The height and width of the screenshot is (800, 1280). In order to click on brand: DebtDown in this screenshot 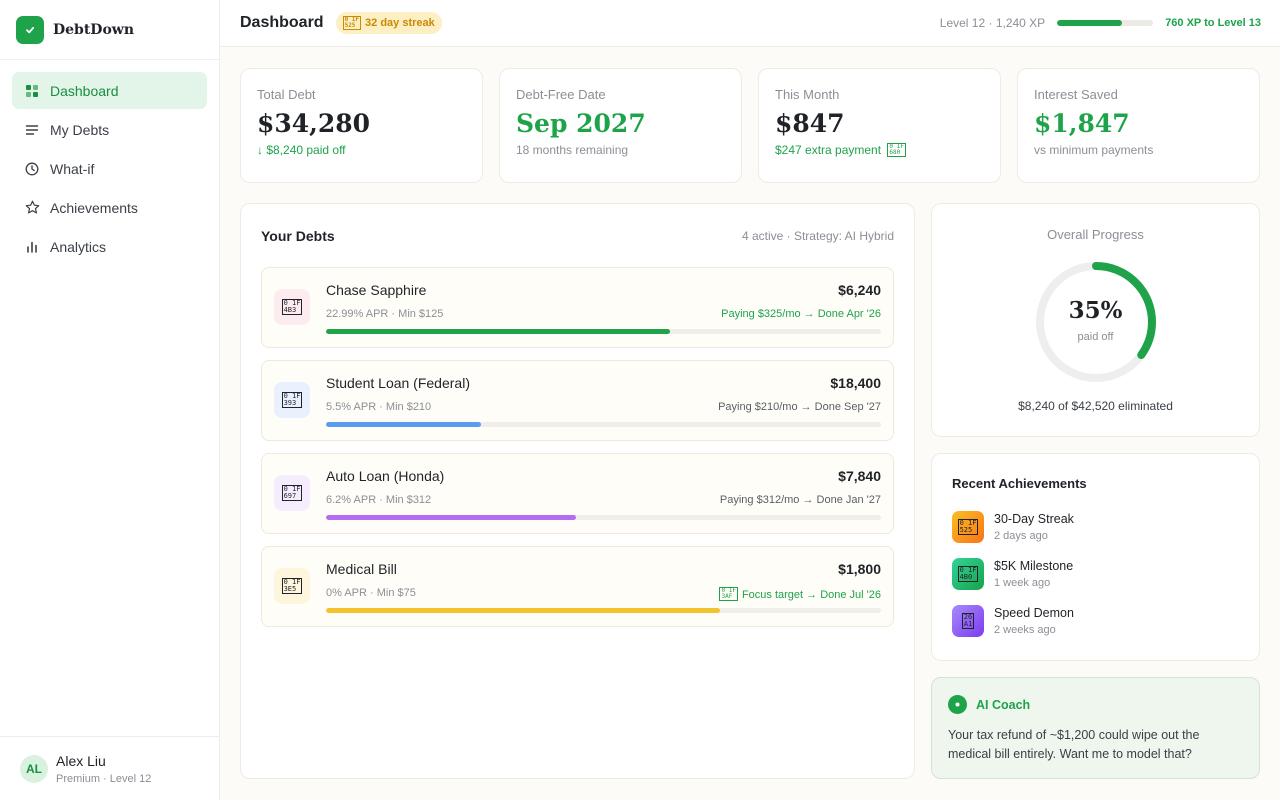, I will do `click(109, 30)`.